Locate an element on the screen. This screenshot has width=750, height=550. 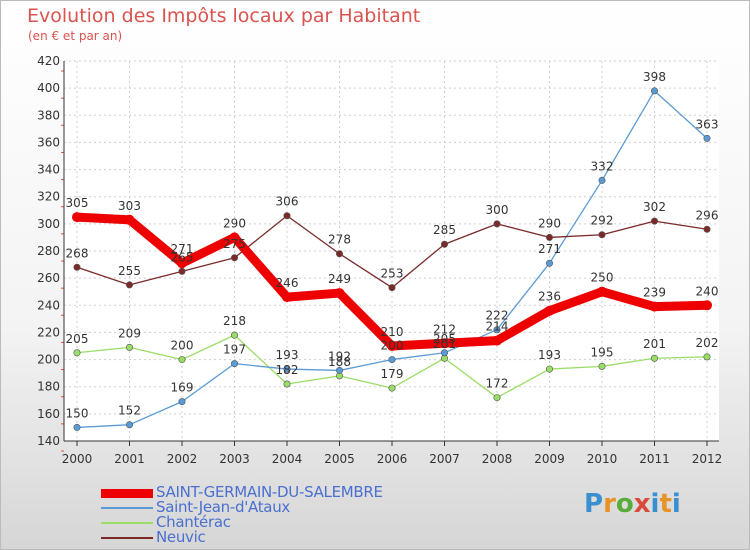
data-label: 152 is located at coordinates (129, 411).